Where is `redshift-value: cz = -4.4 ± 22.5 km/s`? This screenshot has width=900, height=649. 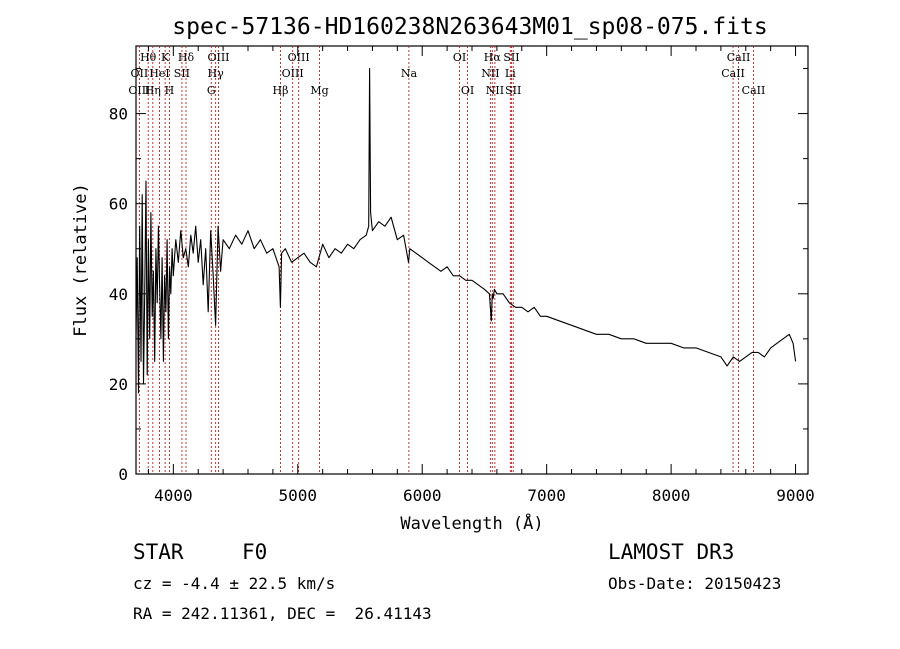
redshift-value: cz = -4.4 ± 22.5 km/s is located at coordinates (234, 583).